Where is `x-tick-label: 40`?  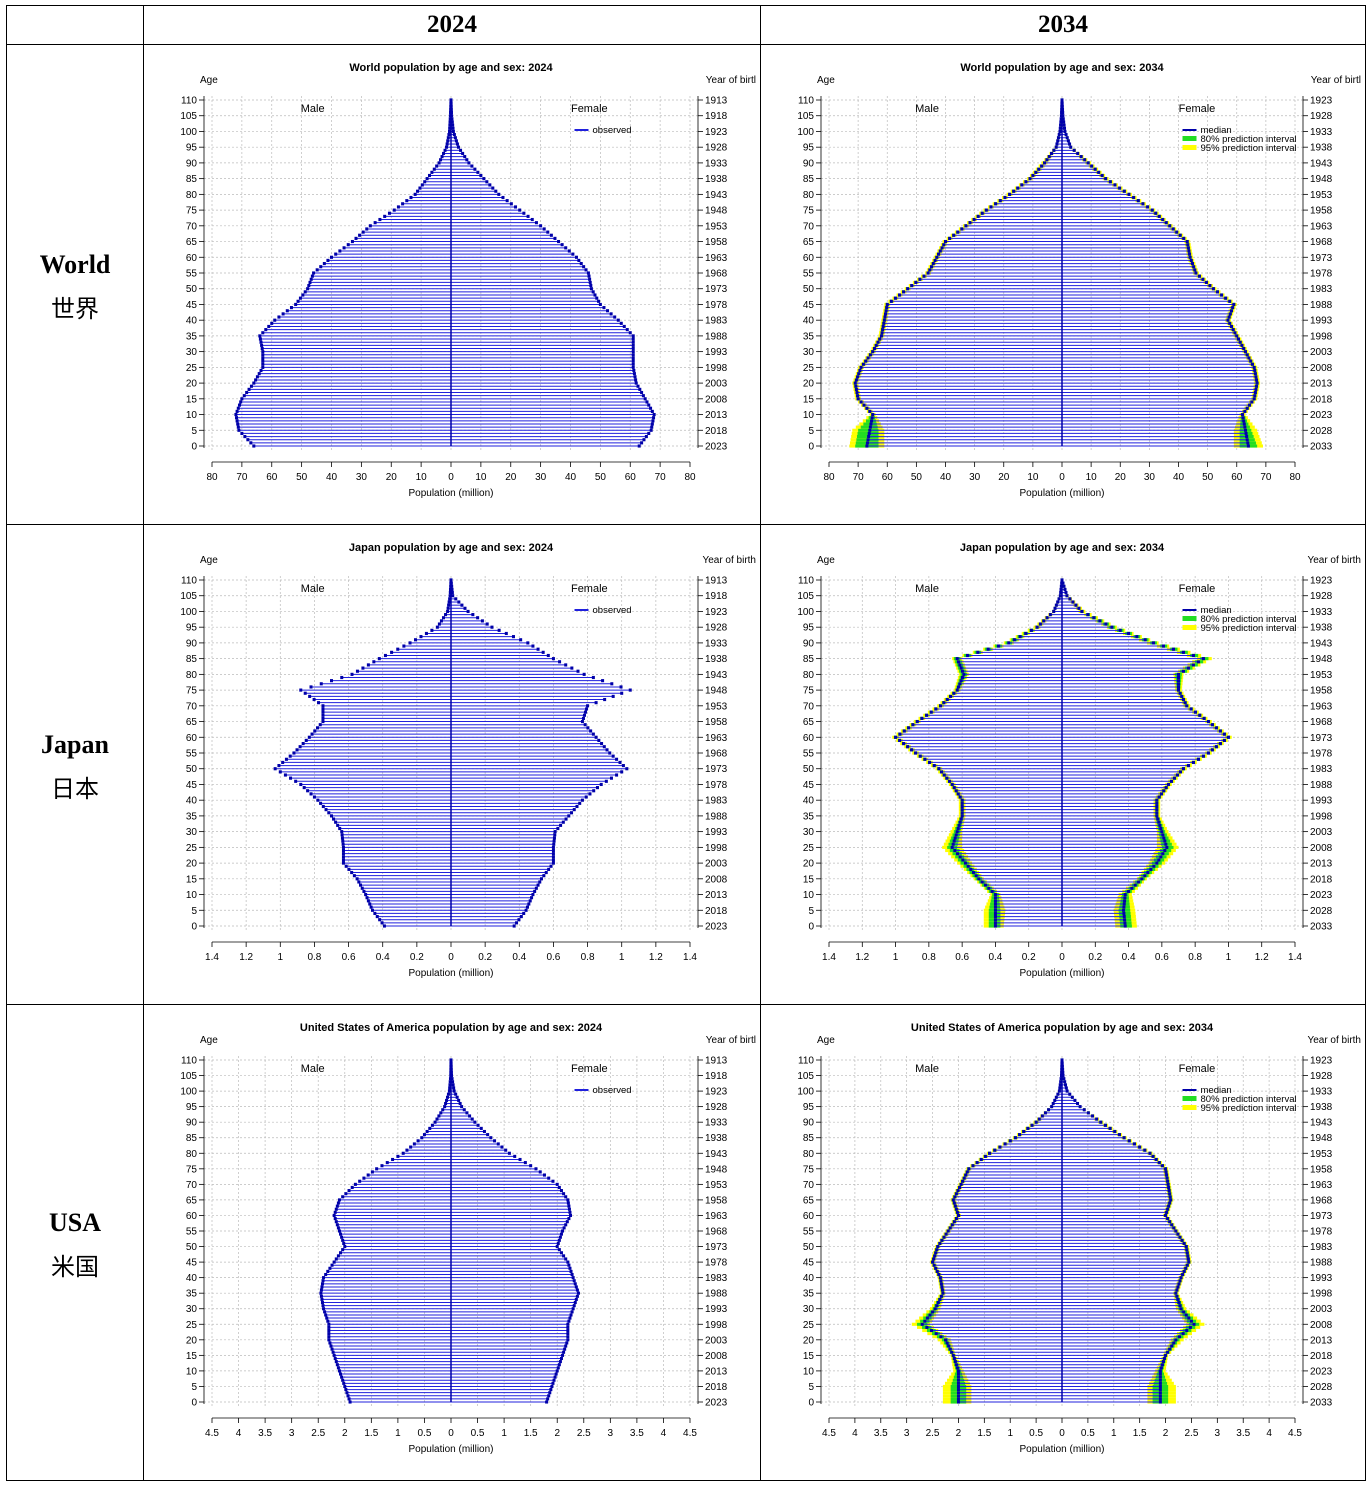
x-tick-label: 40 is located at coordinates (946, 477).